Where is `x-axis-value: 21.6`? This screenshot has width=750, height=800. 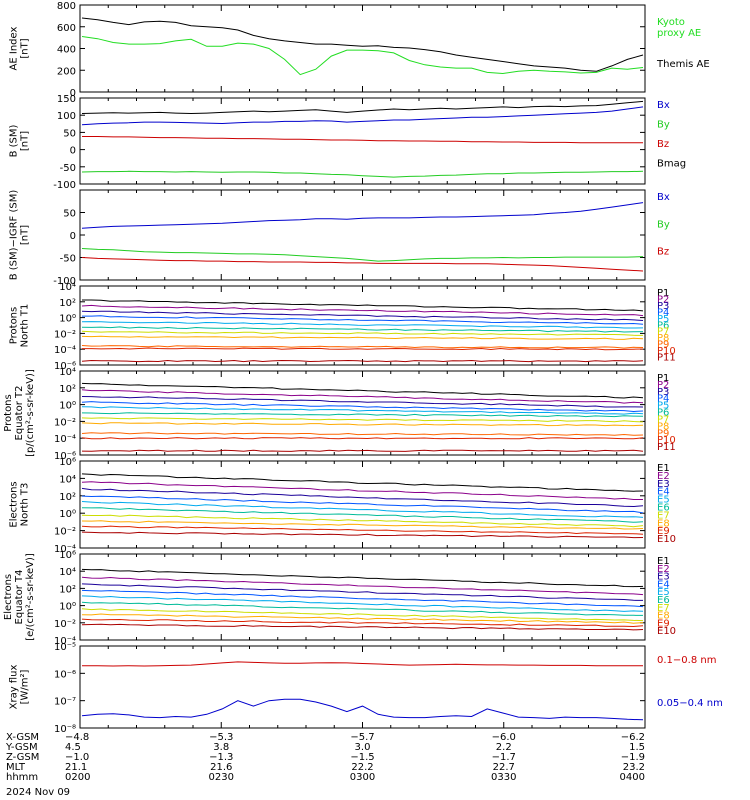 x-axis-value: 21.6 is located at coordinates (221, 767).